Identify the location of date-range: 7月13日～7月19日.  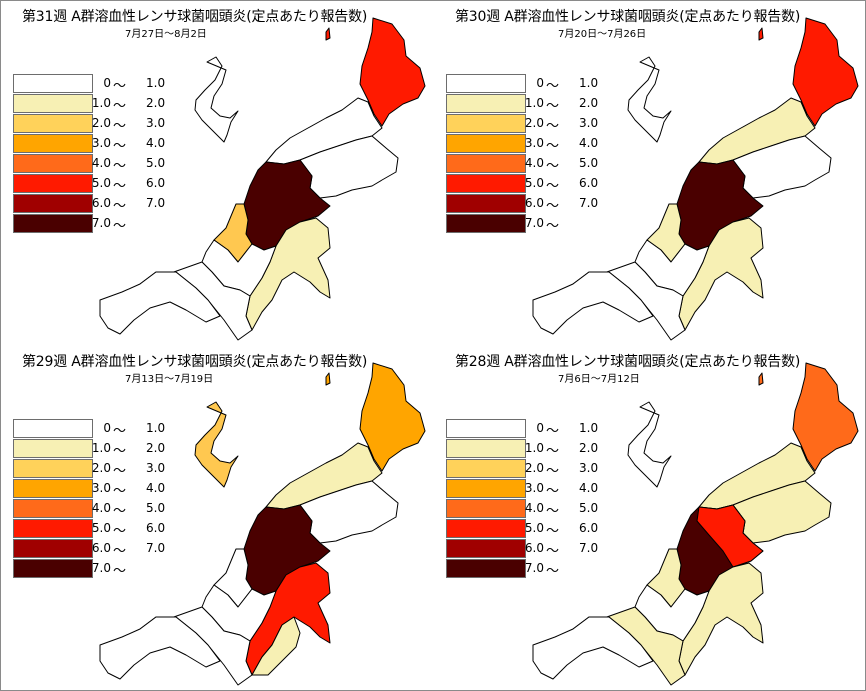
(169, 379).